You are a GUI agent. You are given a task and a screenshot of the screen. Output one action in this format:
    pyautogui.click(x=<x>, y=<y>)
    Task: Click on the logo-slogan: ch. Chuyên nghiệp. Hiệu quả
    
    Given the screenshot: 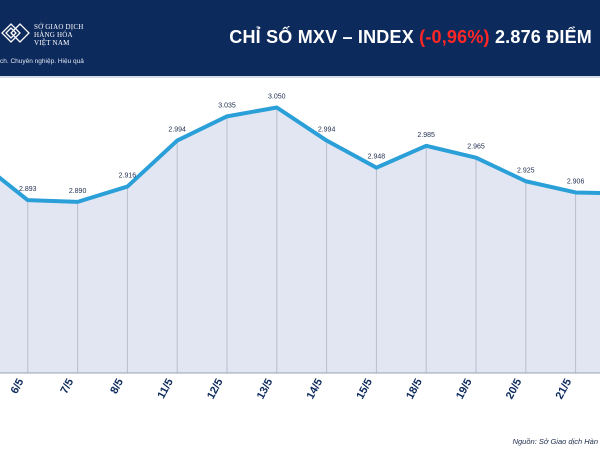 What is the action you would take?
    pyautogui.click(x=42, y=61)
    